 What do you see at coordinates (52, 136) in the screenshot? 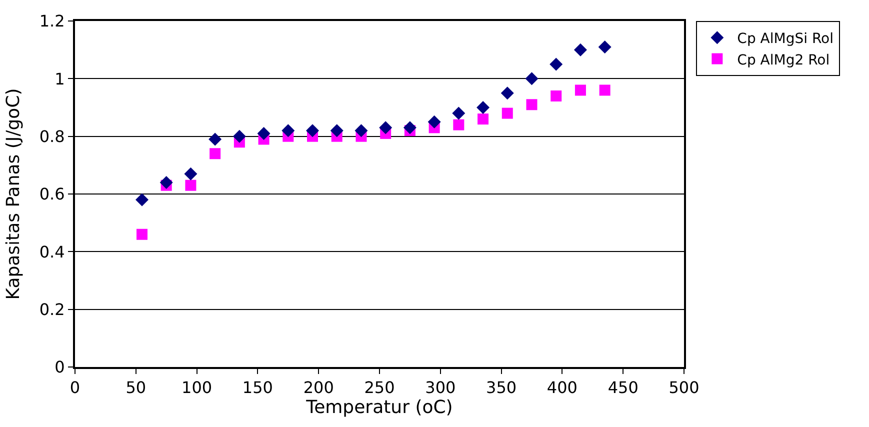
I see `y-tick-label: 0.8` at bounding box center [52, 136].